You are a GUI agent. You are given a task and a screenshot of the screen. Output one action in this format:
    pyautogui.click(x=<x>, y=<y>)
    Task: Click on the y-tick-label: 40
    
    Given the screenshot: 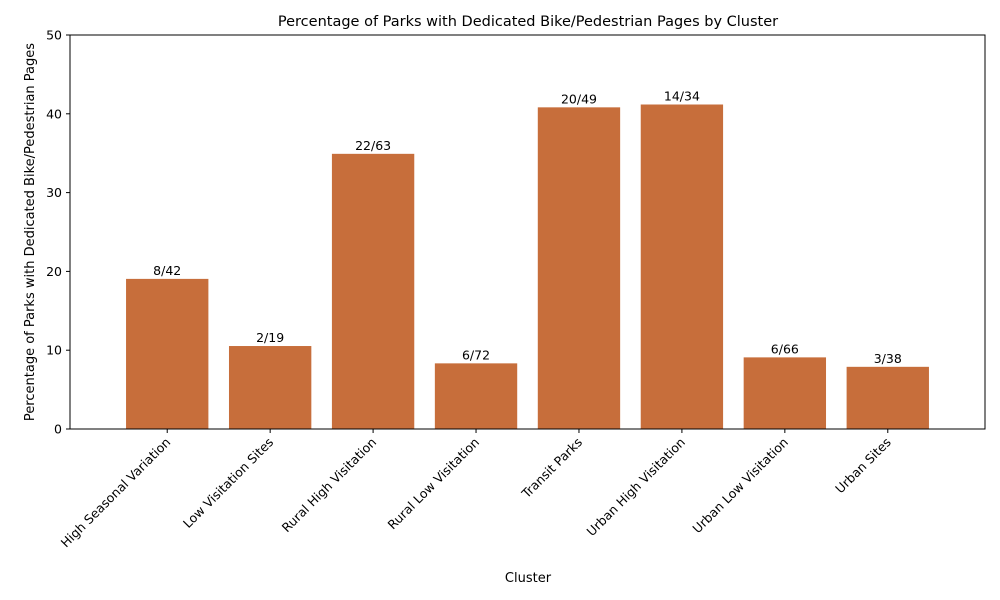 What is the action you would take?
    pyautogui.click(x=54, y=113)
    